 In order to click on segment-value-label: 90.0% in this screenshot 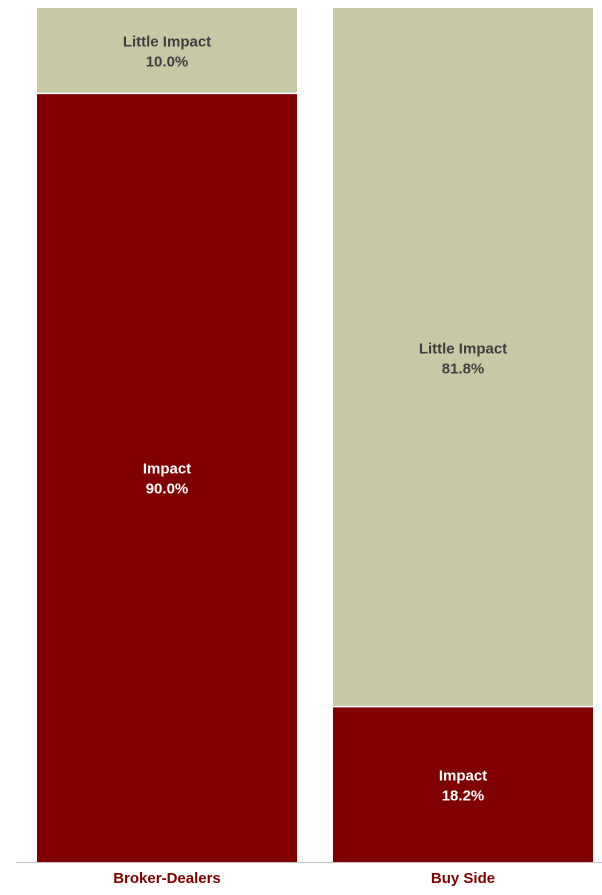, I will do `click(167, 489)`.